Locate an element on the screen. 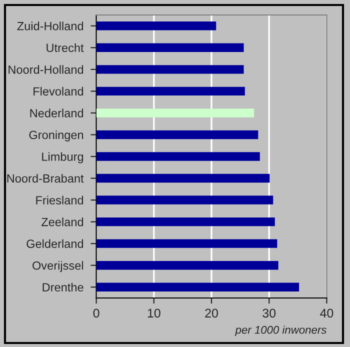 This screenshot has width=350, height=347. y-tick-label: Noord-Holland is located at coordinates (46, 69).